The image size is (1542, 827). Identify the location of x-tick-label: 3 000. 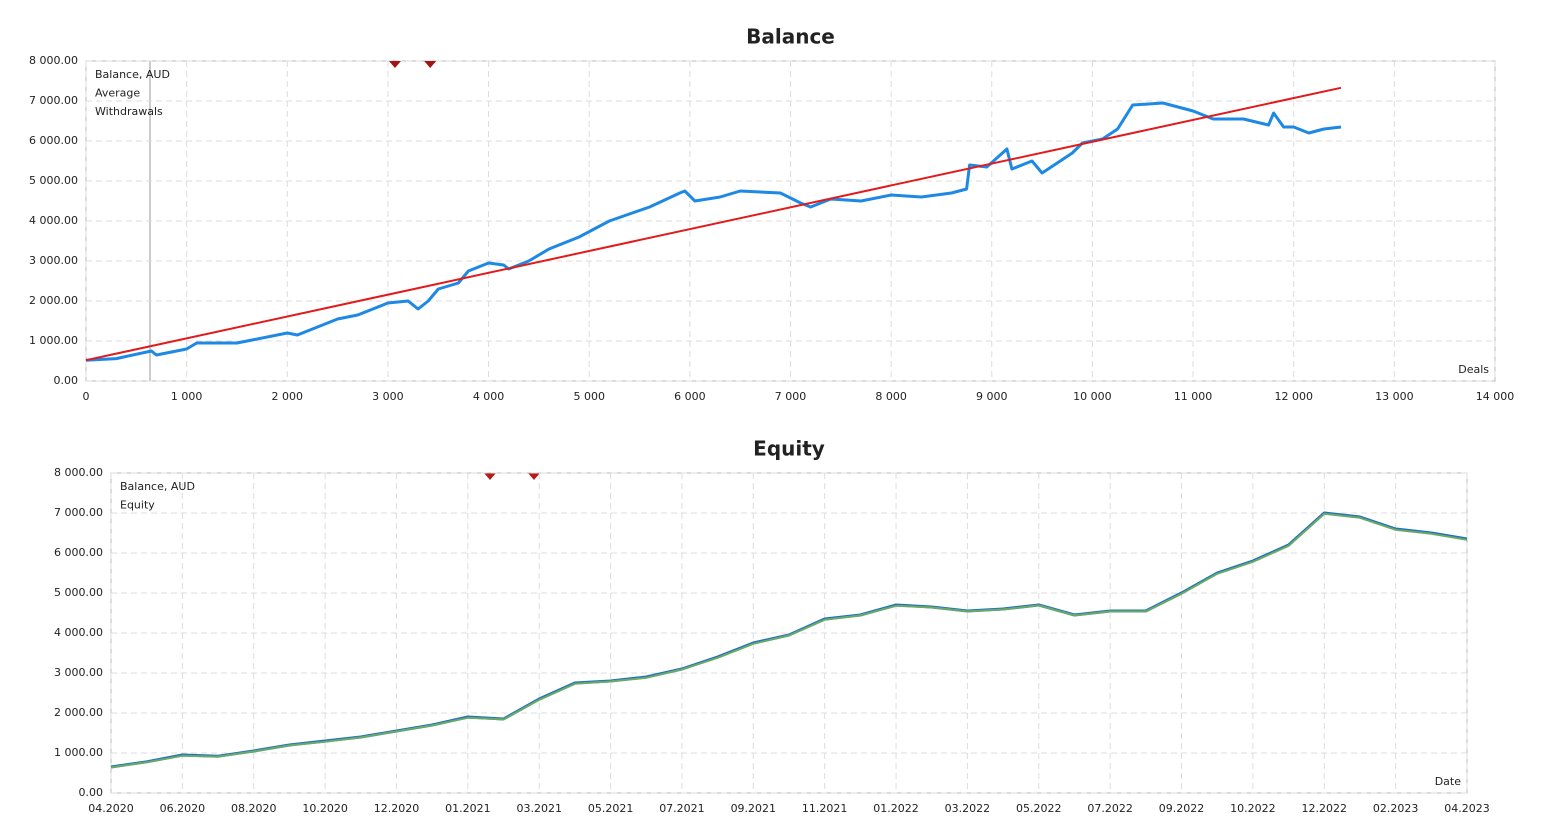
(388, 396).